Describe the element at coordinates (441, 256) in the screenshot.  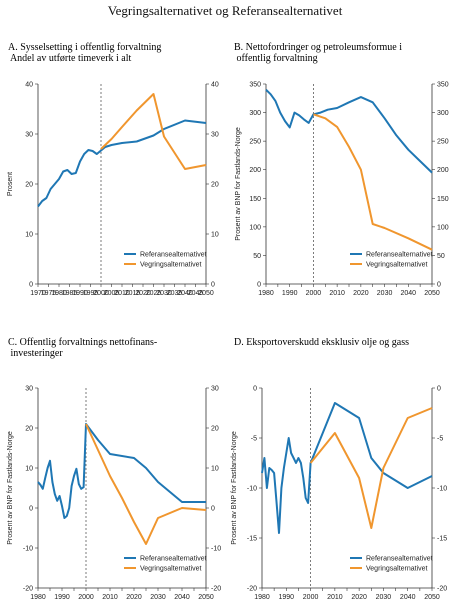
I see `y-tick-label-right: 50` at that location.